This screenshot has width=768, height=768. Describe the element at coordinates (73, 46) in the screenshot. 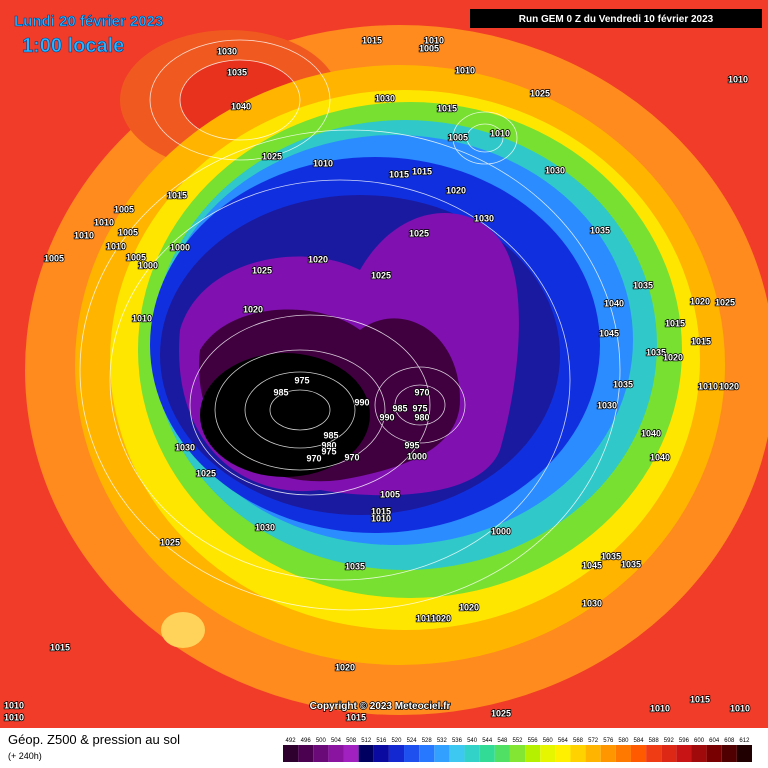

I see `time: 1:00 locale` at that location.